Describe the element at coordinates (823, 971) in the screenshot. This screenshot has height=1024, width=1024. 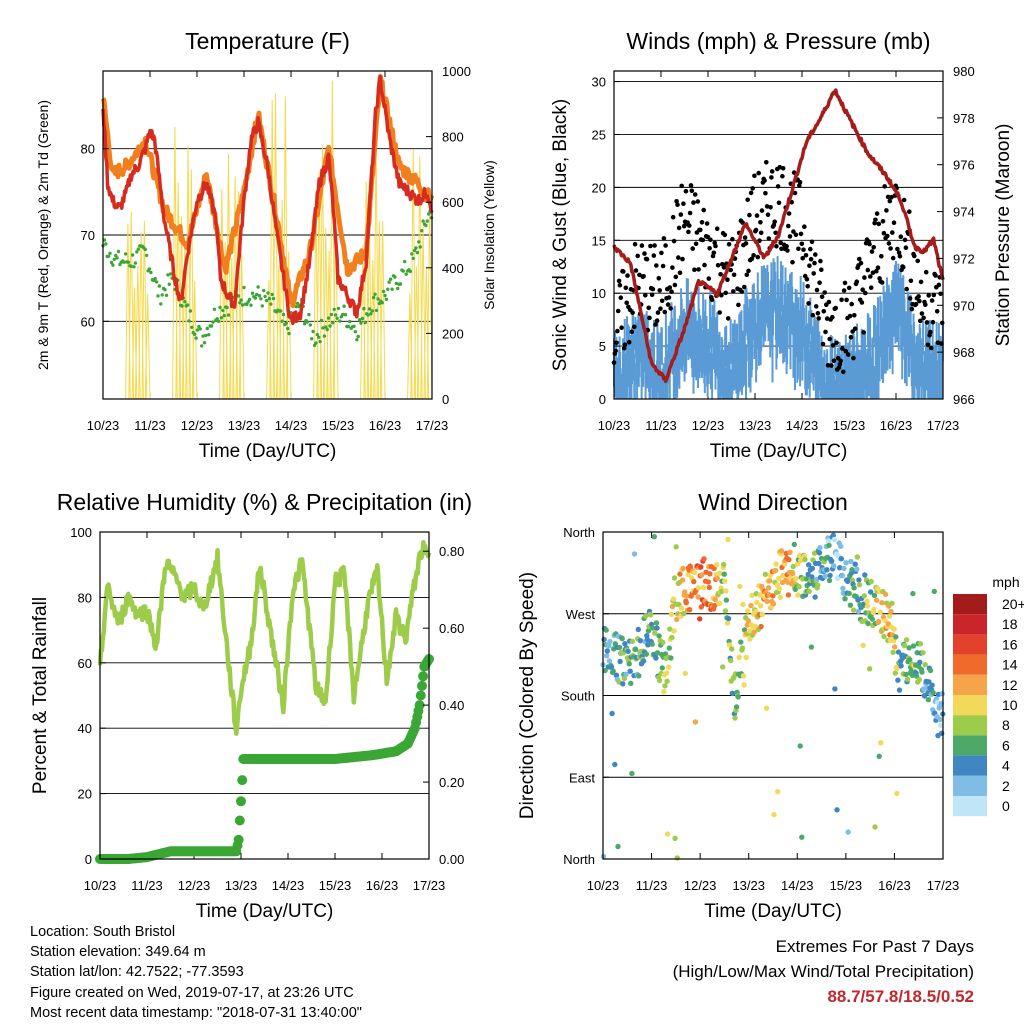
I see `extremes-subtitle: (High/Low/Max Wind/Total Precipitation)` at that location.